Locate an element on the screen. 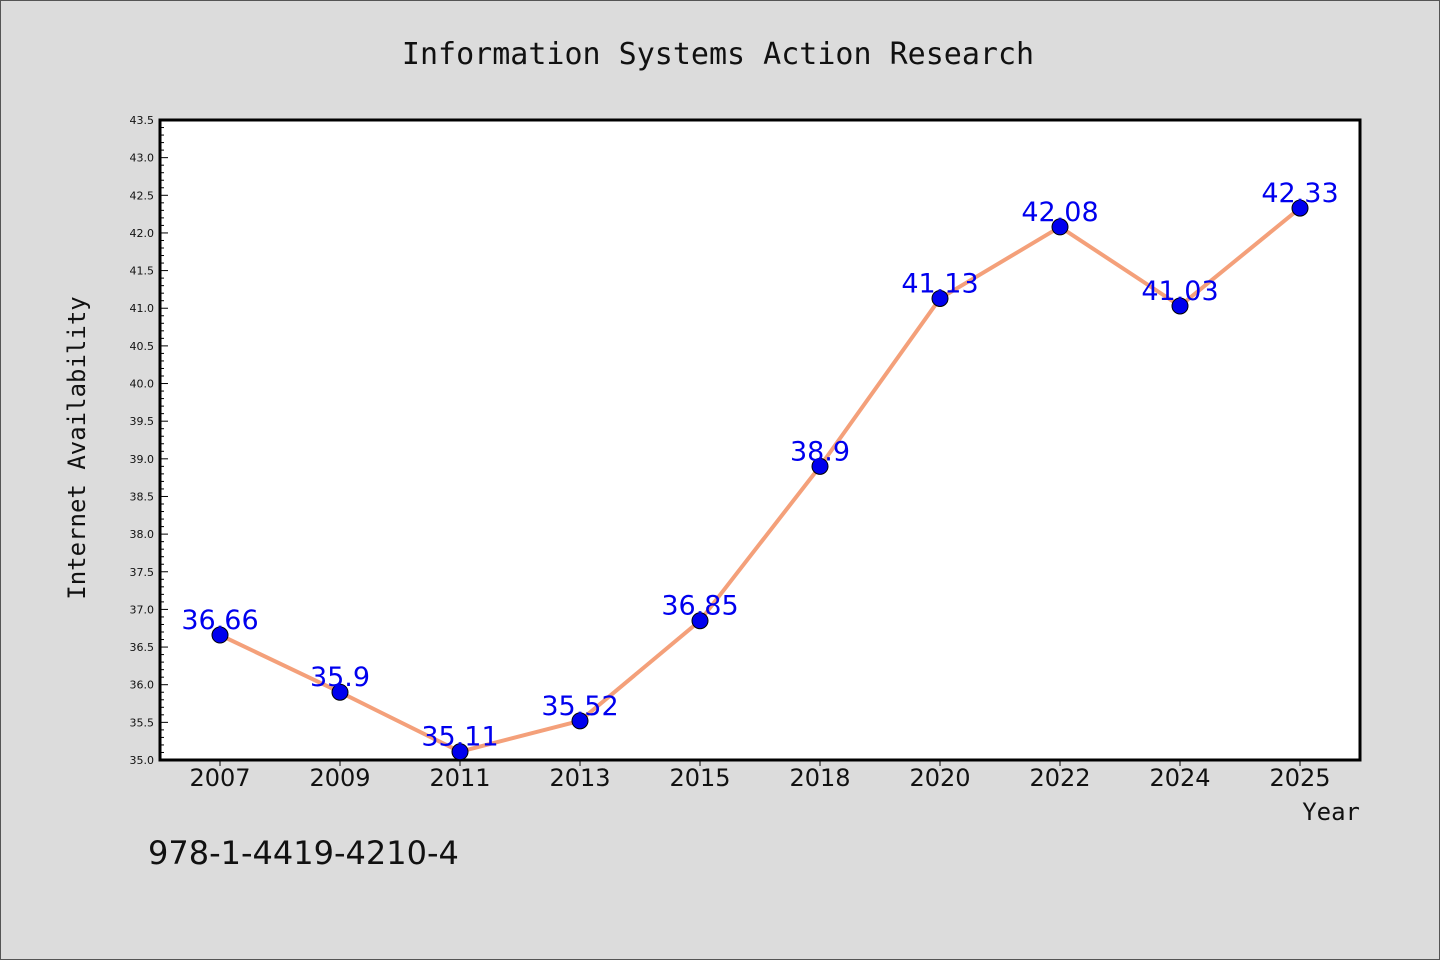 The width and height of the screenshot is (1440, 960). x-tick-label: 2007 is located at coordinates (219, 778).